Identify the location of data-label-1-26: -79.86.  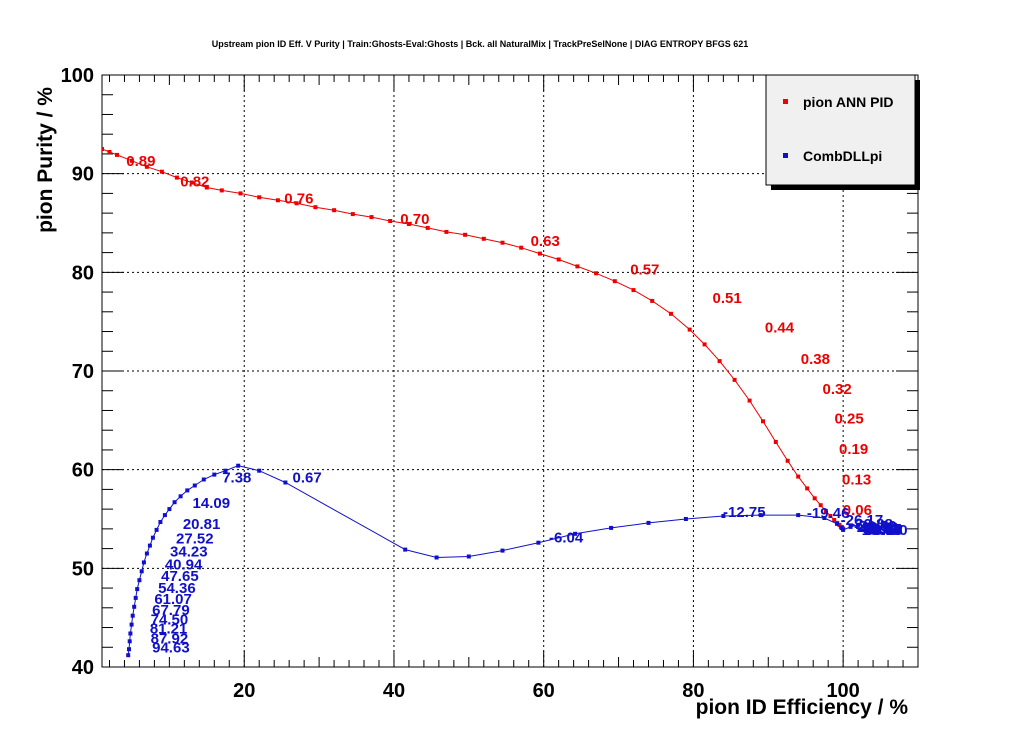
(880, 530).